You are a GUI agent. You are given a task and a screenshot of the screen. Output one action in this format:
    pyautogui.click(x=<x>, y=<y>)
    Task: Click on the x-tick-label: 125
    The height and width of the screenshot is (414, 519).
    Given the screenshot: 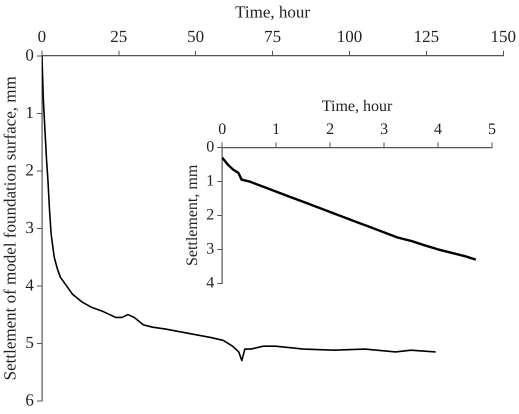 What is the action you would take?
    pyautogui.click(x=427, y=36)
    